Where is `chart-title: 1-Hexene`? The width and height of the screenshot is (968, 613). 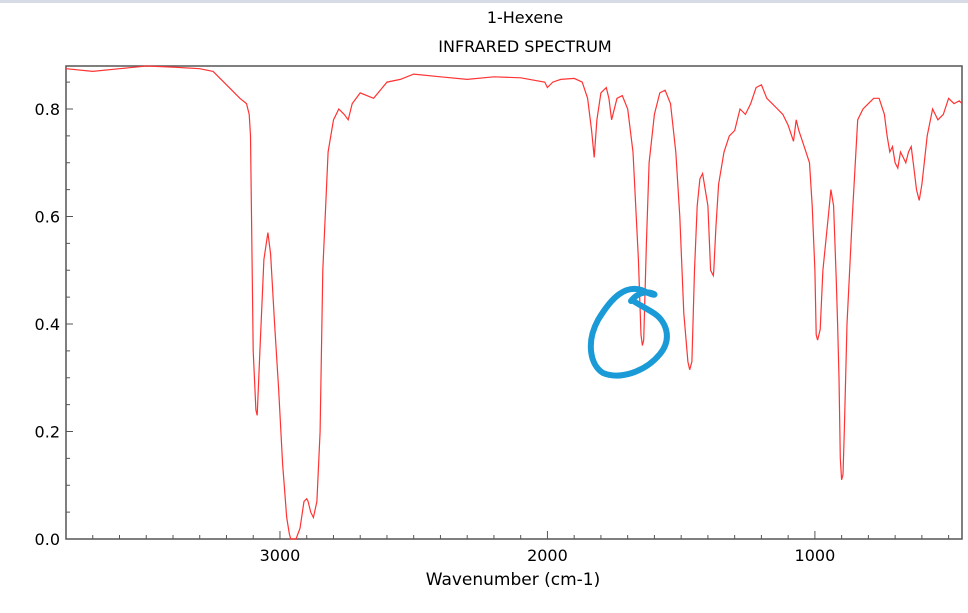 chart-title: 1-Hexene is located at coordinates (525, 17).